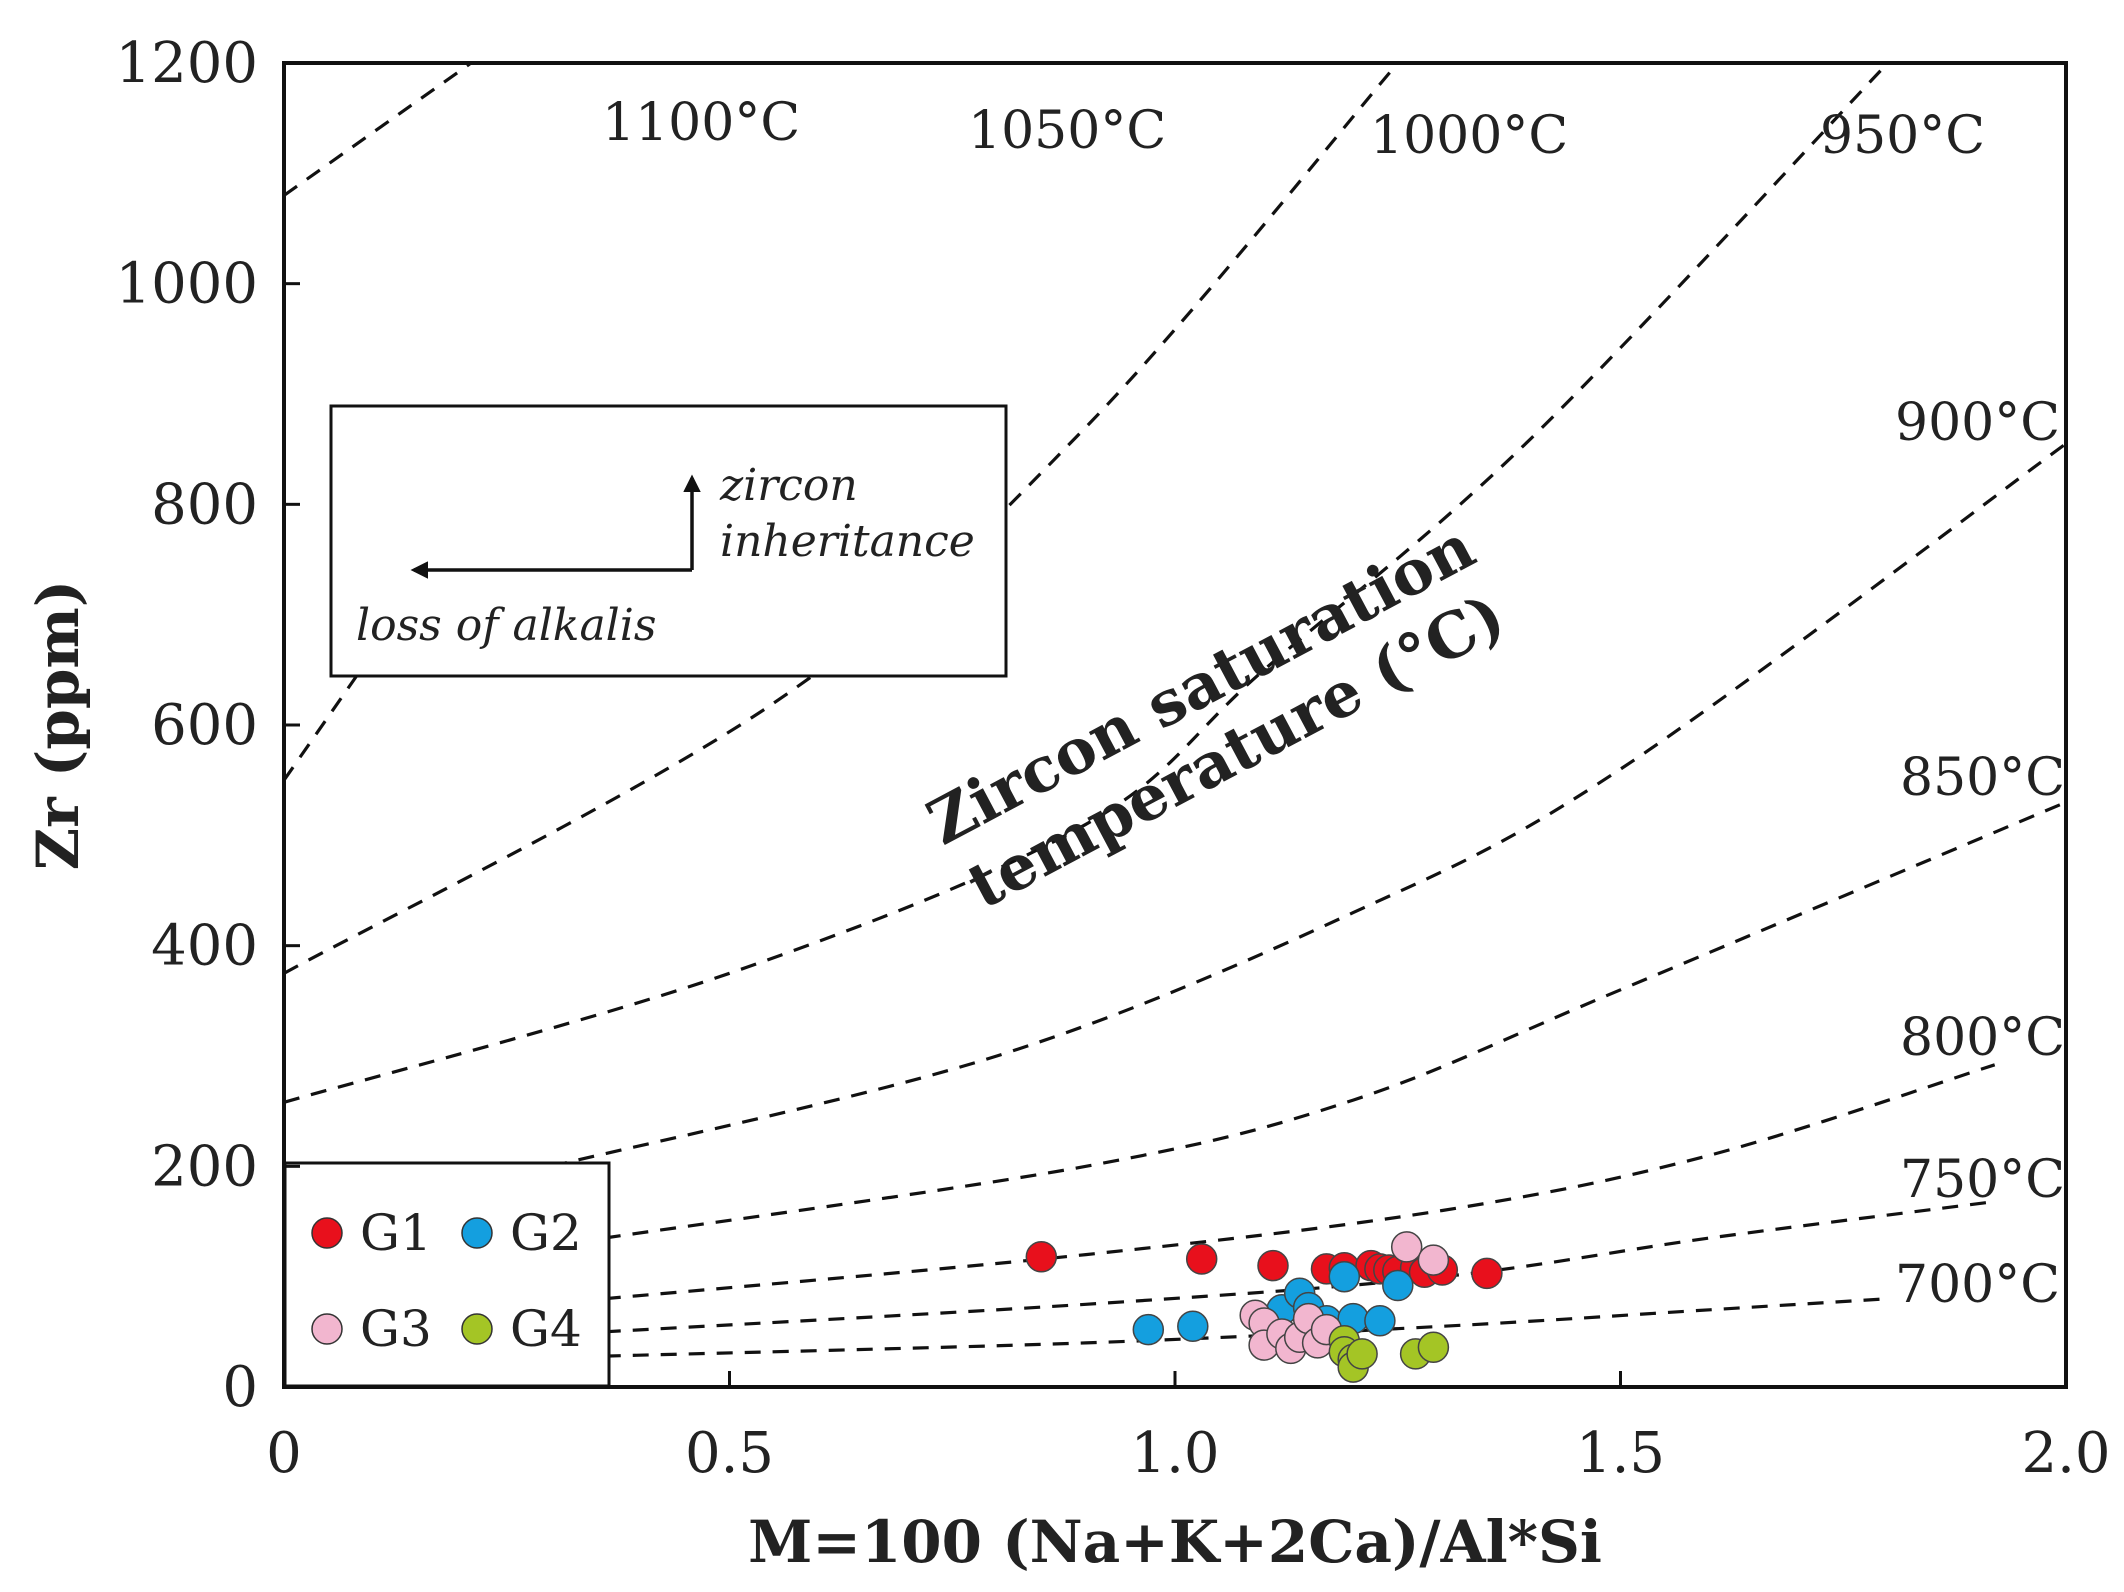 Image resolution: width=2124 pixels, height=1592 pixels. I want to click on isotherm-label-1100: 1100°C, so click(701, 123).